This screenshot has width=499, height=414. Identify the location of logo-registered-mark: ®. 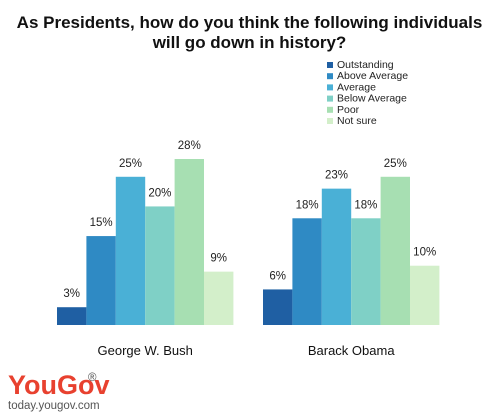
(92, 378).